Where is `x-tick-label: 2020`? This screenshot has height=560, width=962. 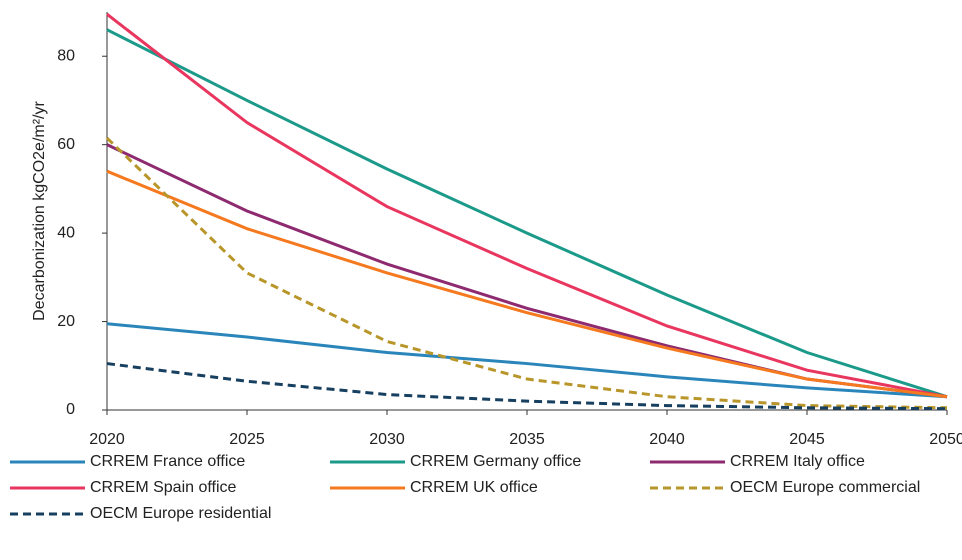
x-tick-label: 2020 is located at coordinates (107, 439).